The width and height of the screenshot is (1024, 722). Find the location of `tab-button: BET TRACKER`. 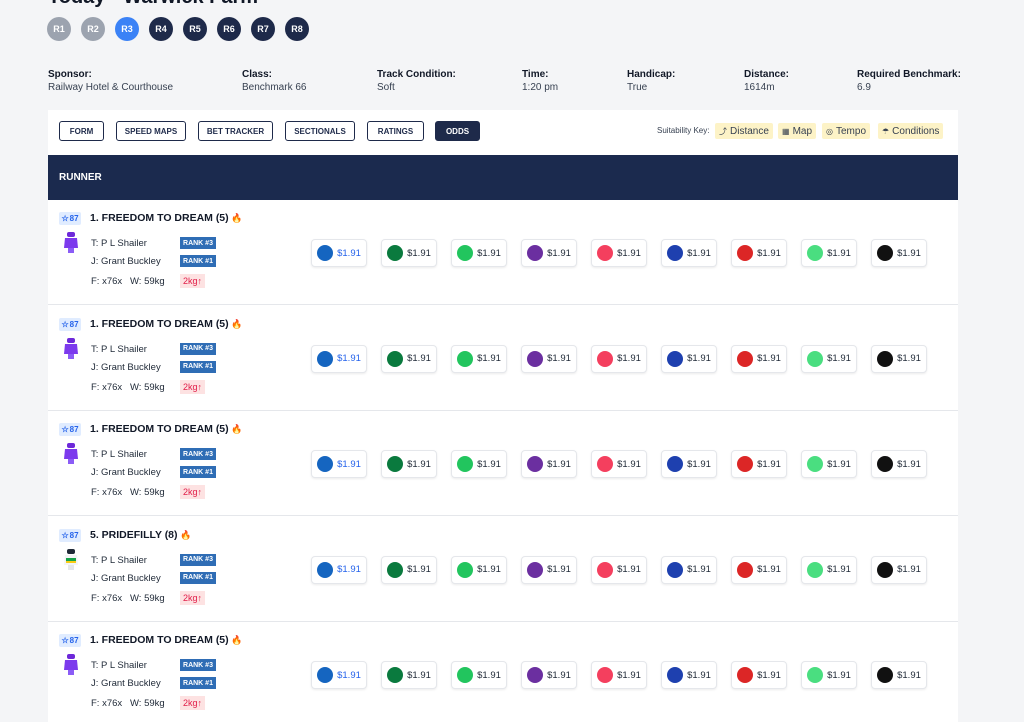

tab-button: BET TRACKER is located at coordinates (235, 131).